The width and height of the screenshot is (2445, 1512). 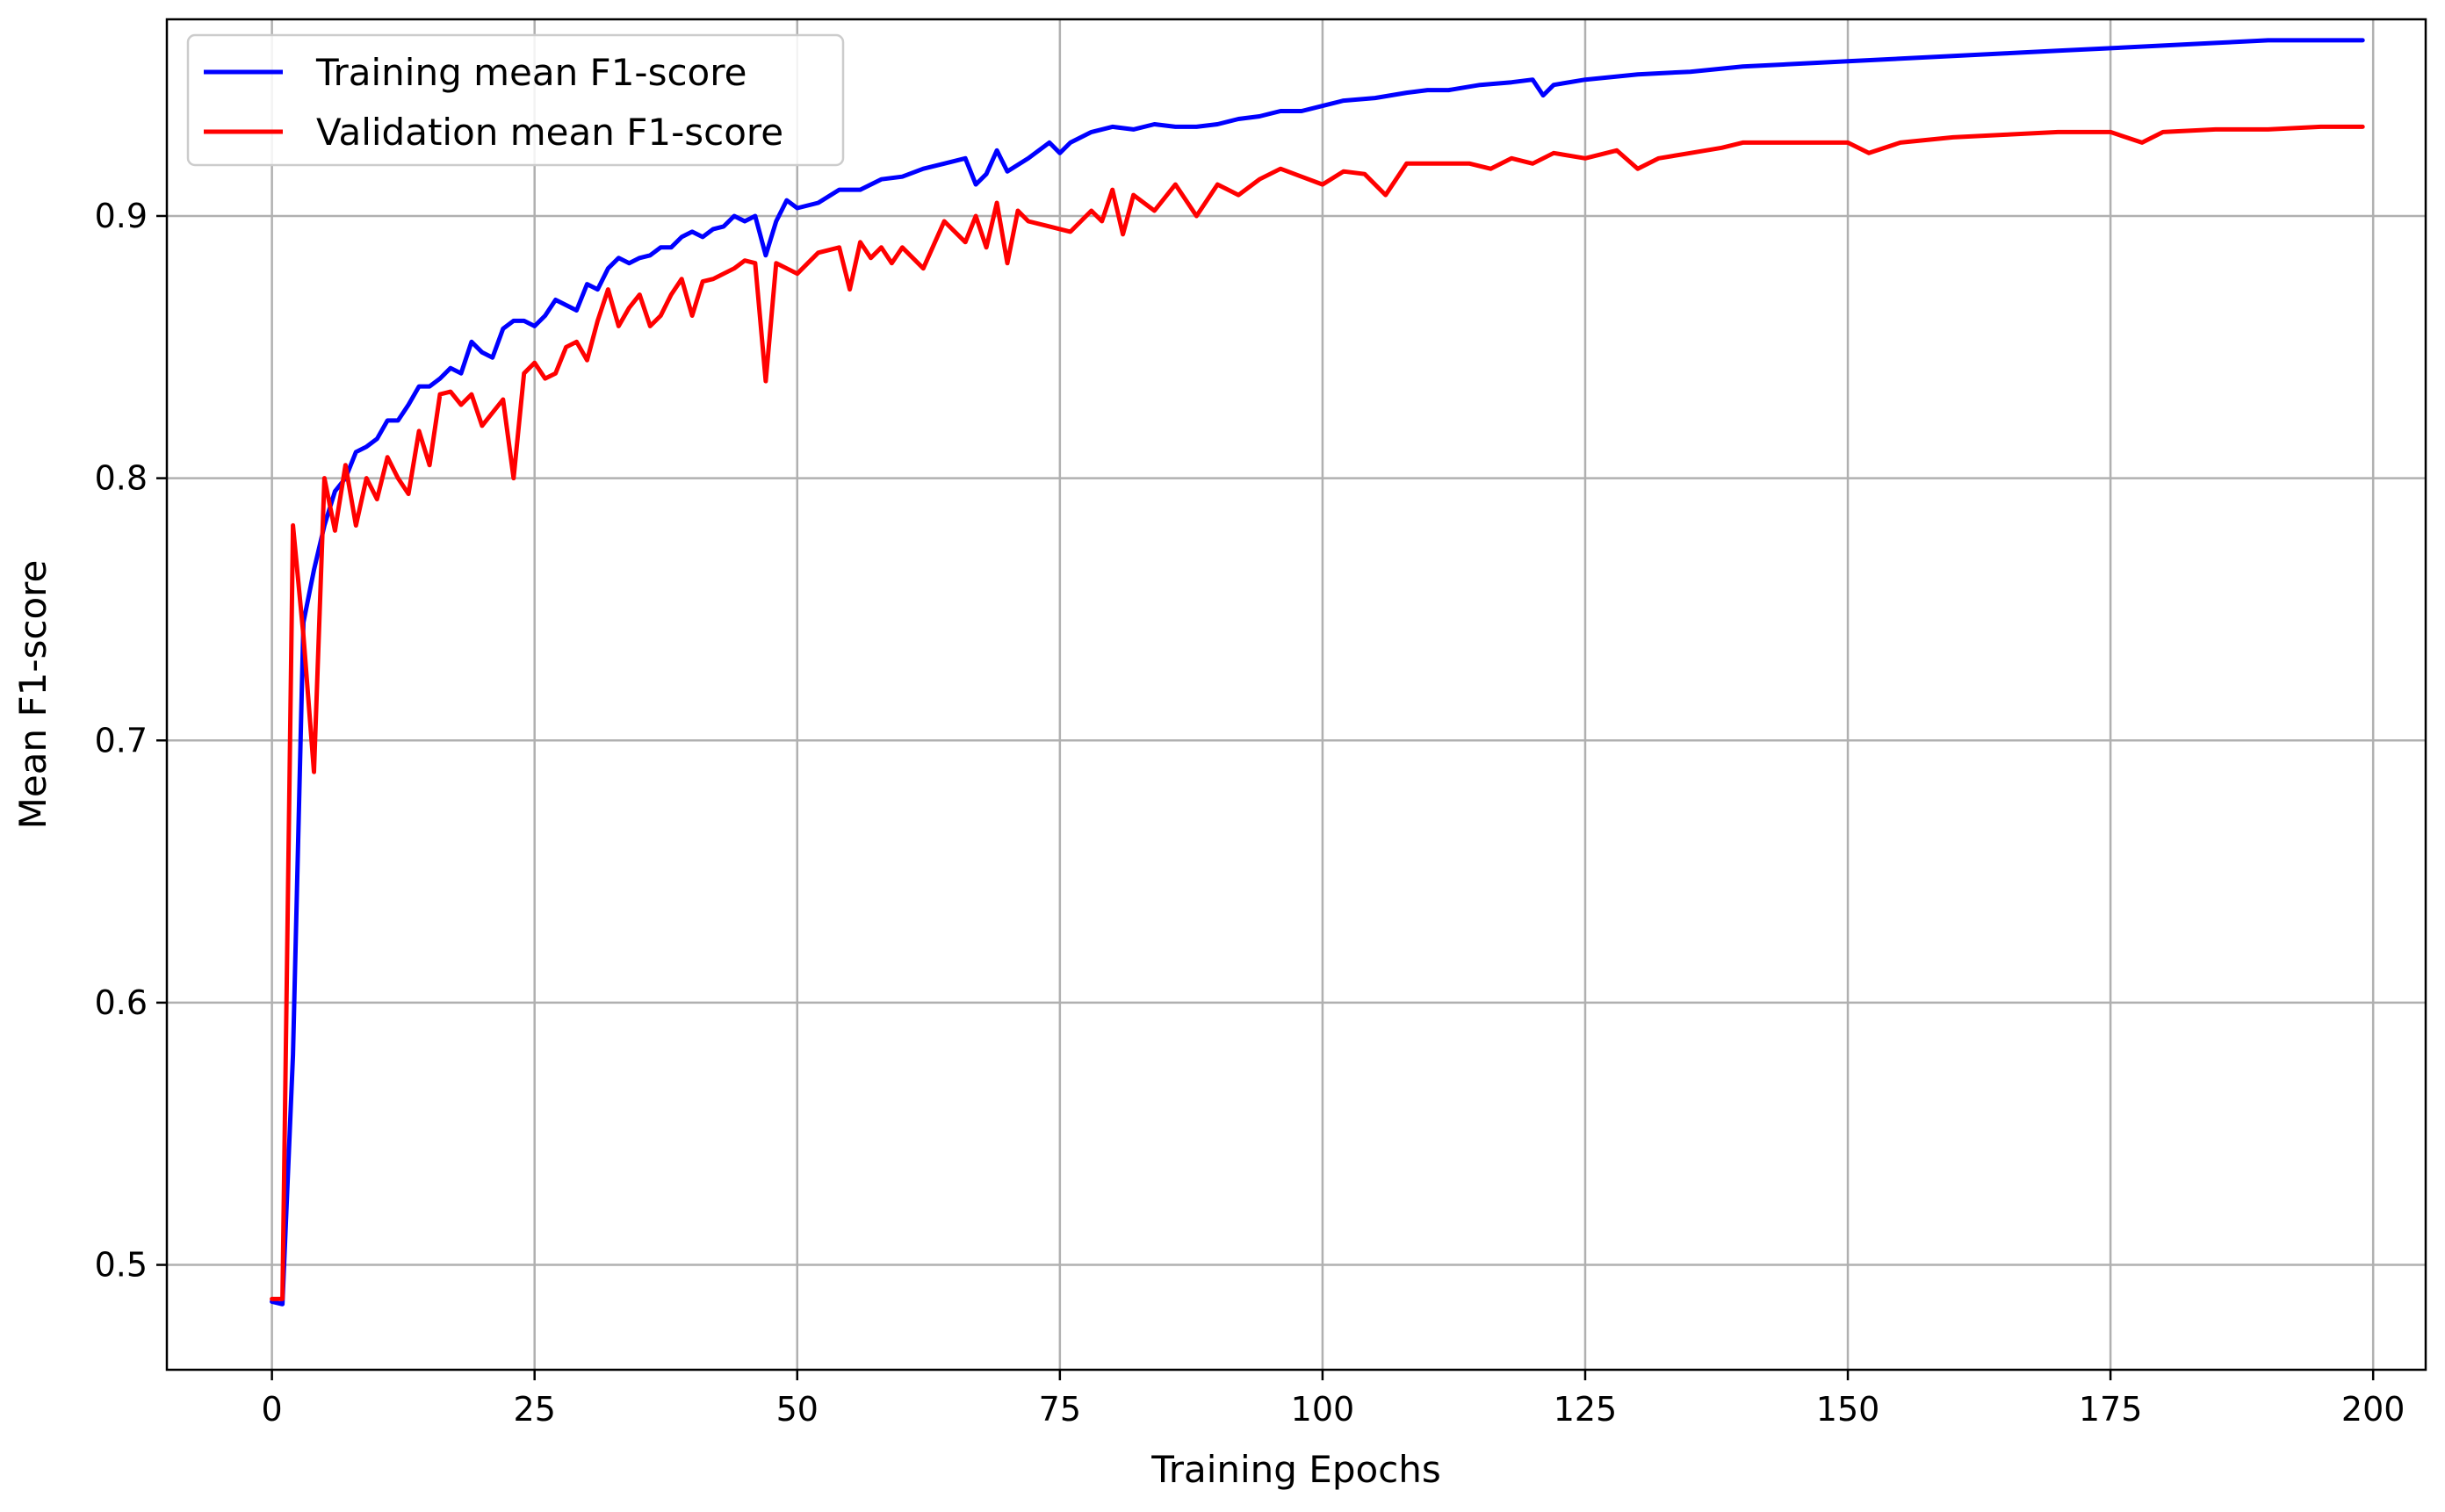 I want to click on y-tick-label: 0.6, so click(x=121, y=1002).